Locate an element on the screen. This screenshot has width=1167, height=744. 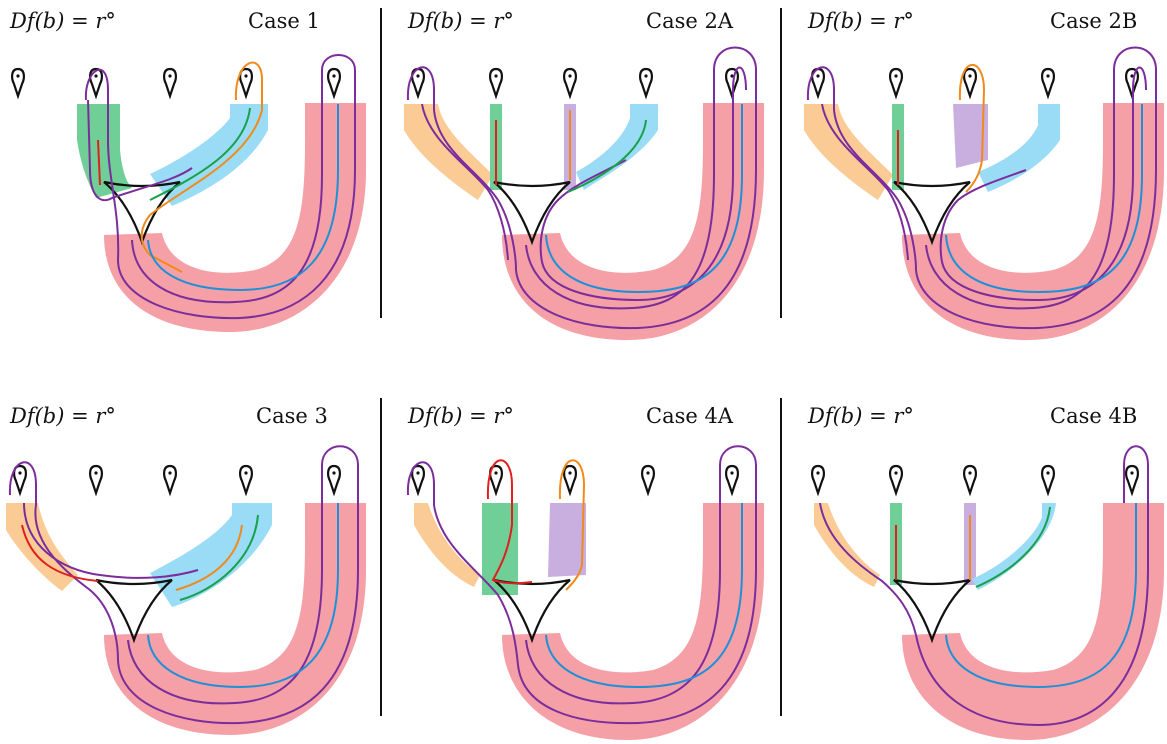
panel-case-label: Case 4B is located at coordinates (1093, 416).